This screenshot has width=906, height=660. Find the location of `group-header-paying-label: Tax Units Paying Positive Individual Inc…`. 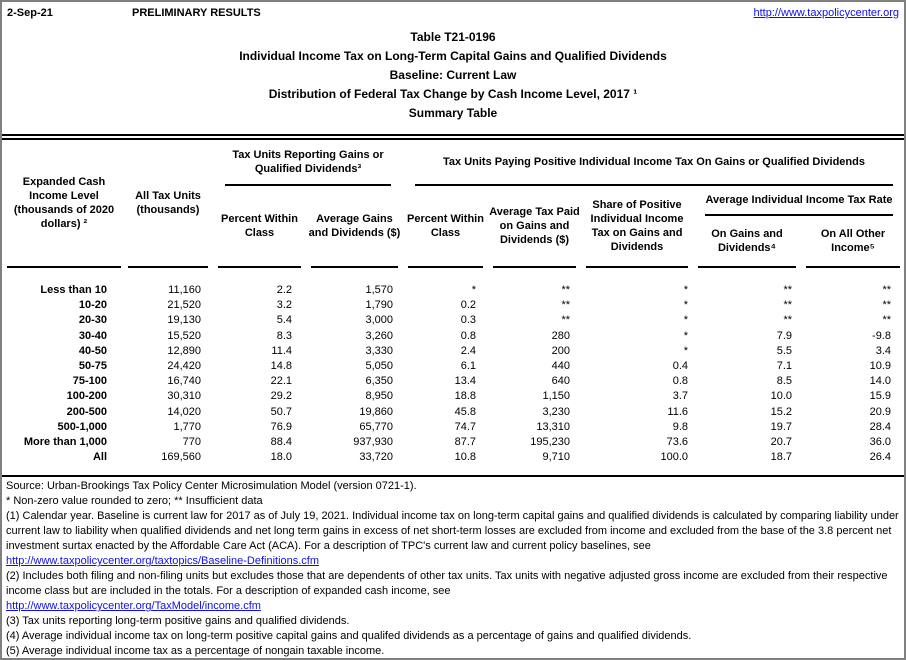

group-header-paying-label: Tax Units Paying Positive Individual Inc… is located at coordinates (654, 162).